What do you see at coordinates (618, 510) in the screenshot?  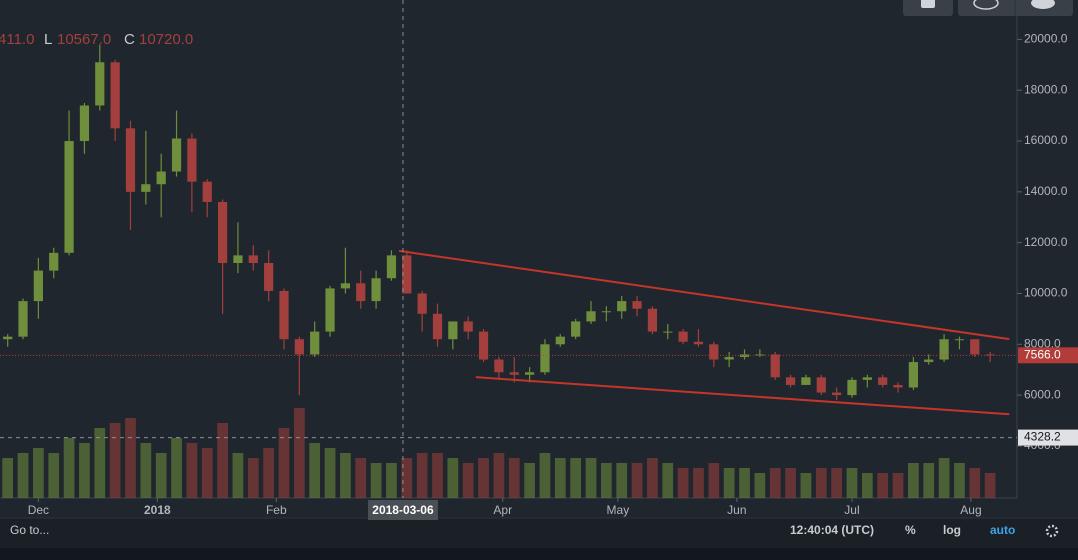 I see `x-tick-label: May` at bounding box center [618, 510].